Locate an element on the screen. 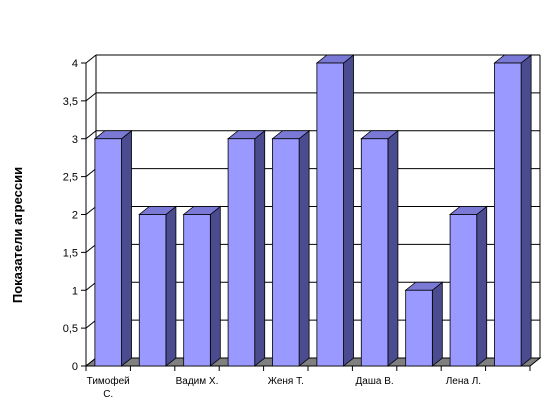 The image size is (544, 416). y-tick-labels: 0 0,5 1 1,5 2 2,5 3 3,5 4 is located at coordinates (70, 215).